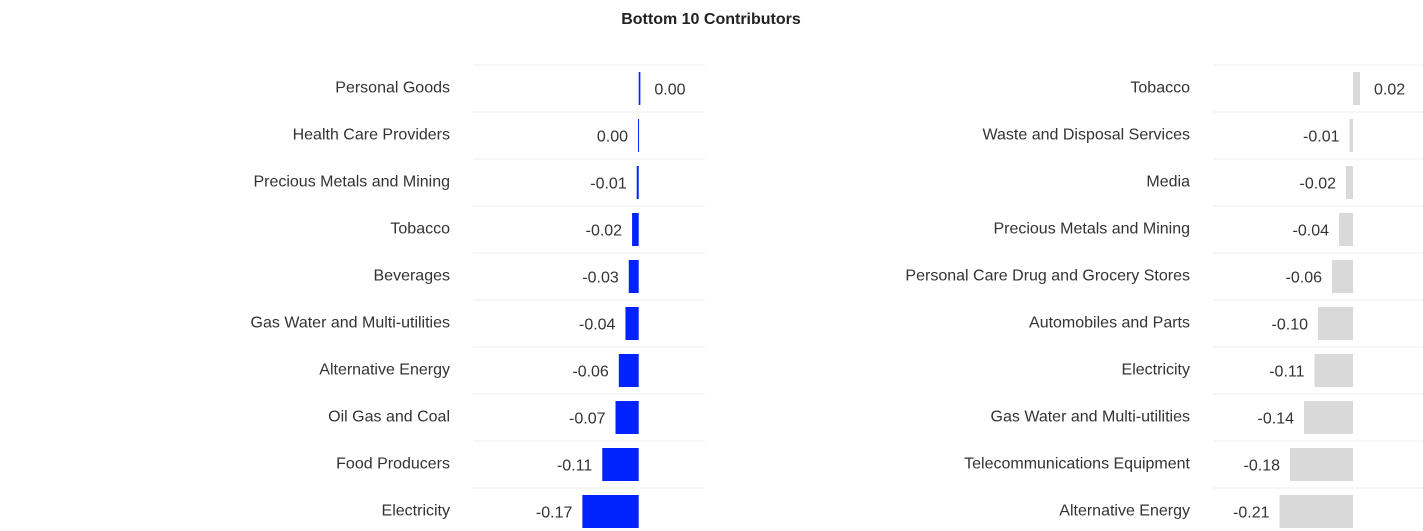  What do you see at coordinates (393, 464) in the screenshot?
I see `category-label: Food Producers` at bounding box center [393, 464].